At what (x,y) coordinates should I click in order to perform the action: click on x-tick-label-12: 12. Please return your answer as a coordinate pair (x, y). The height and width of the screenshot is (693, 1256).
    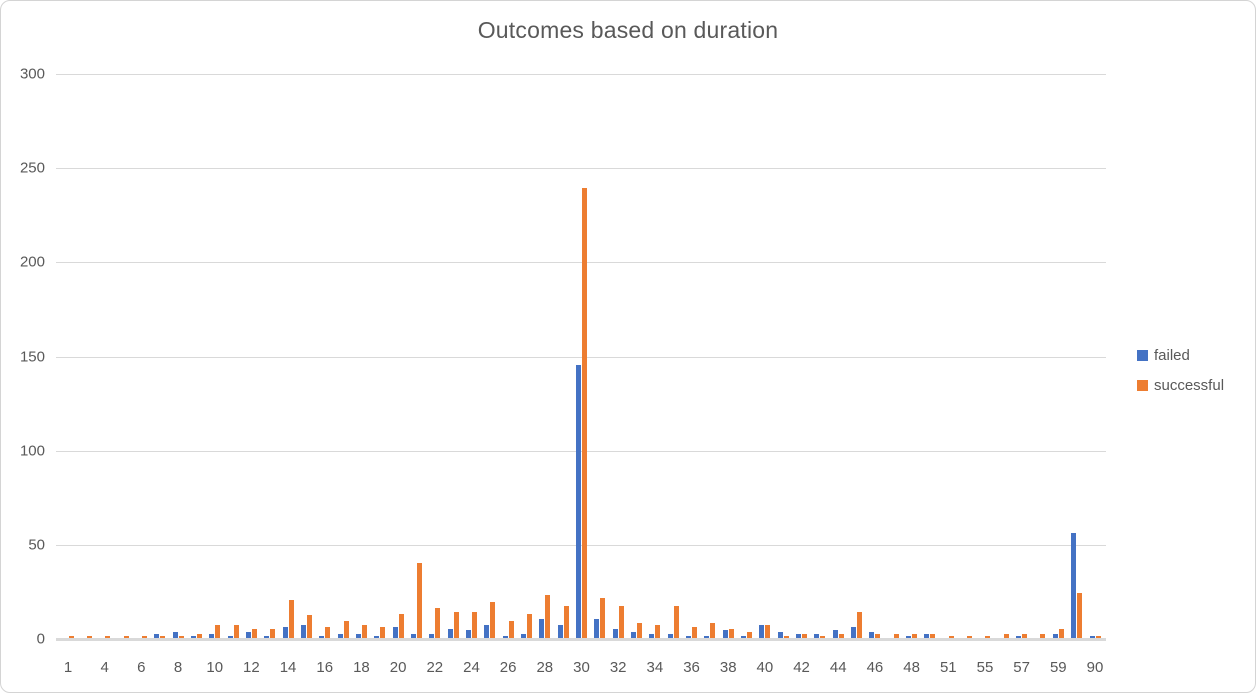
    Looking at the image, I should click on (251, 667).